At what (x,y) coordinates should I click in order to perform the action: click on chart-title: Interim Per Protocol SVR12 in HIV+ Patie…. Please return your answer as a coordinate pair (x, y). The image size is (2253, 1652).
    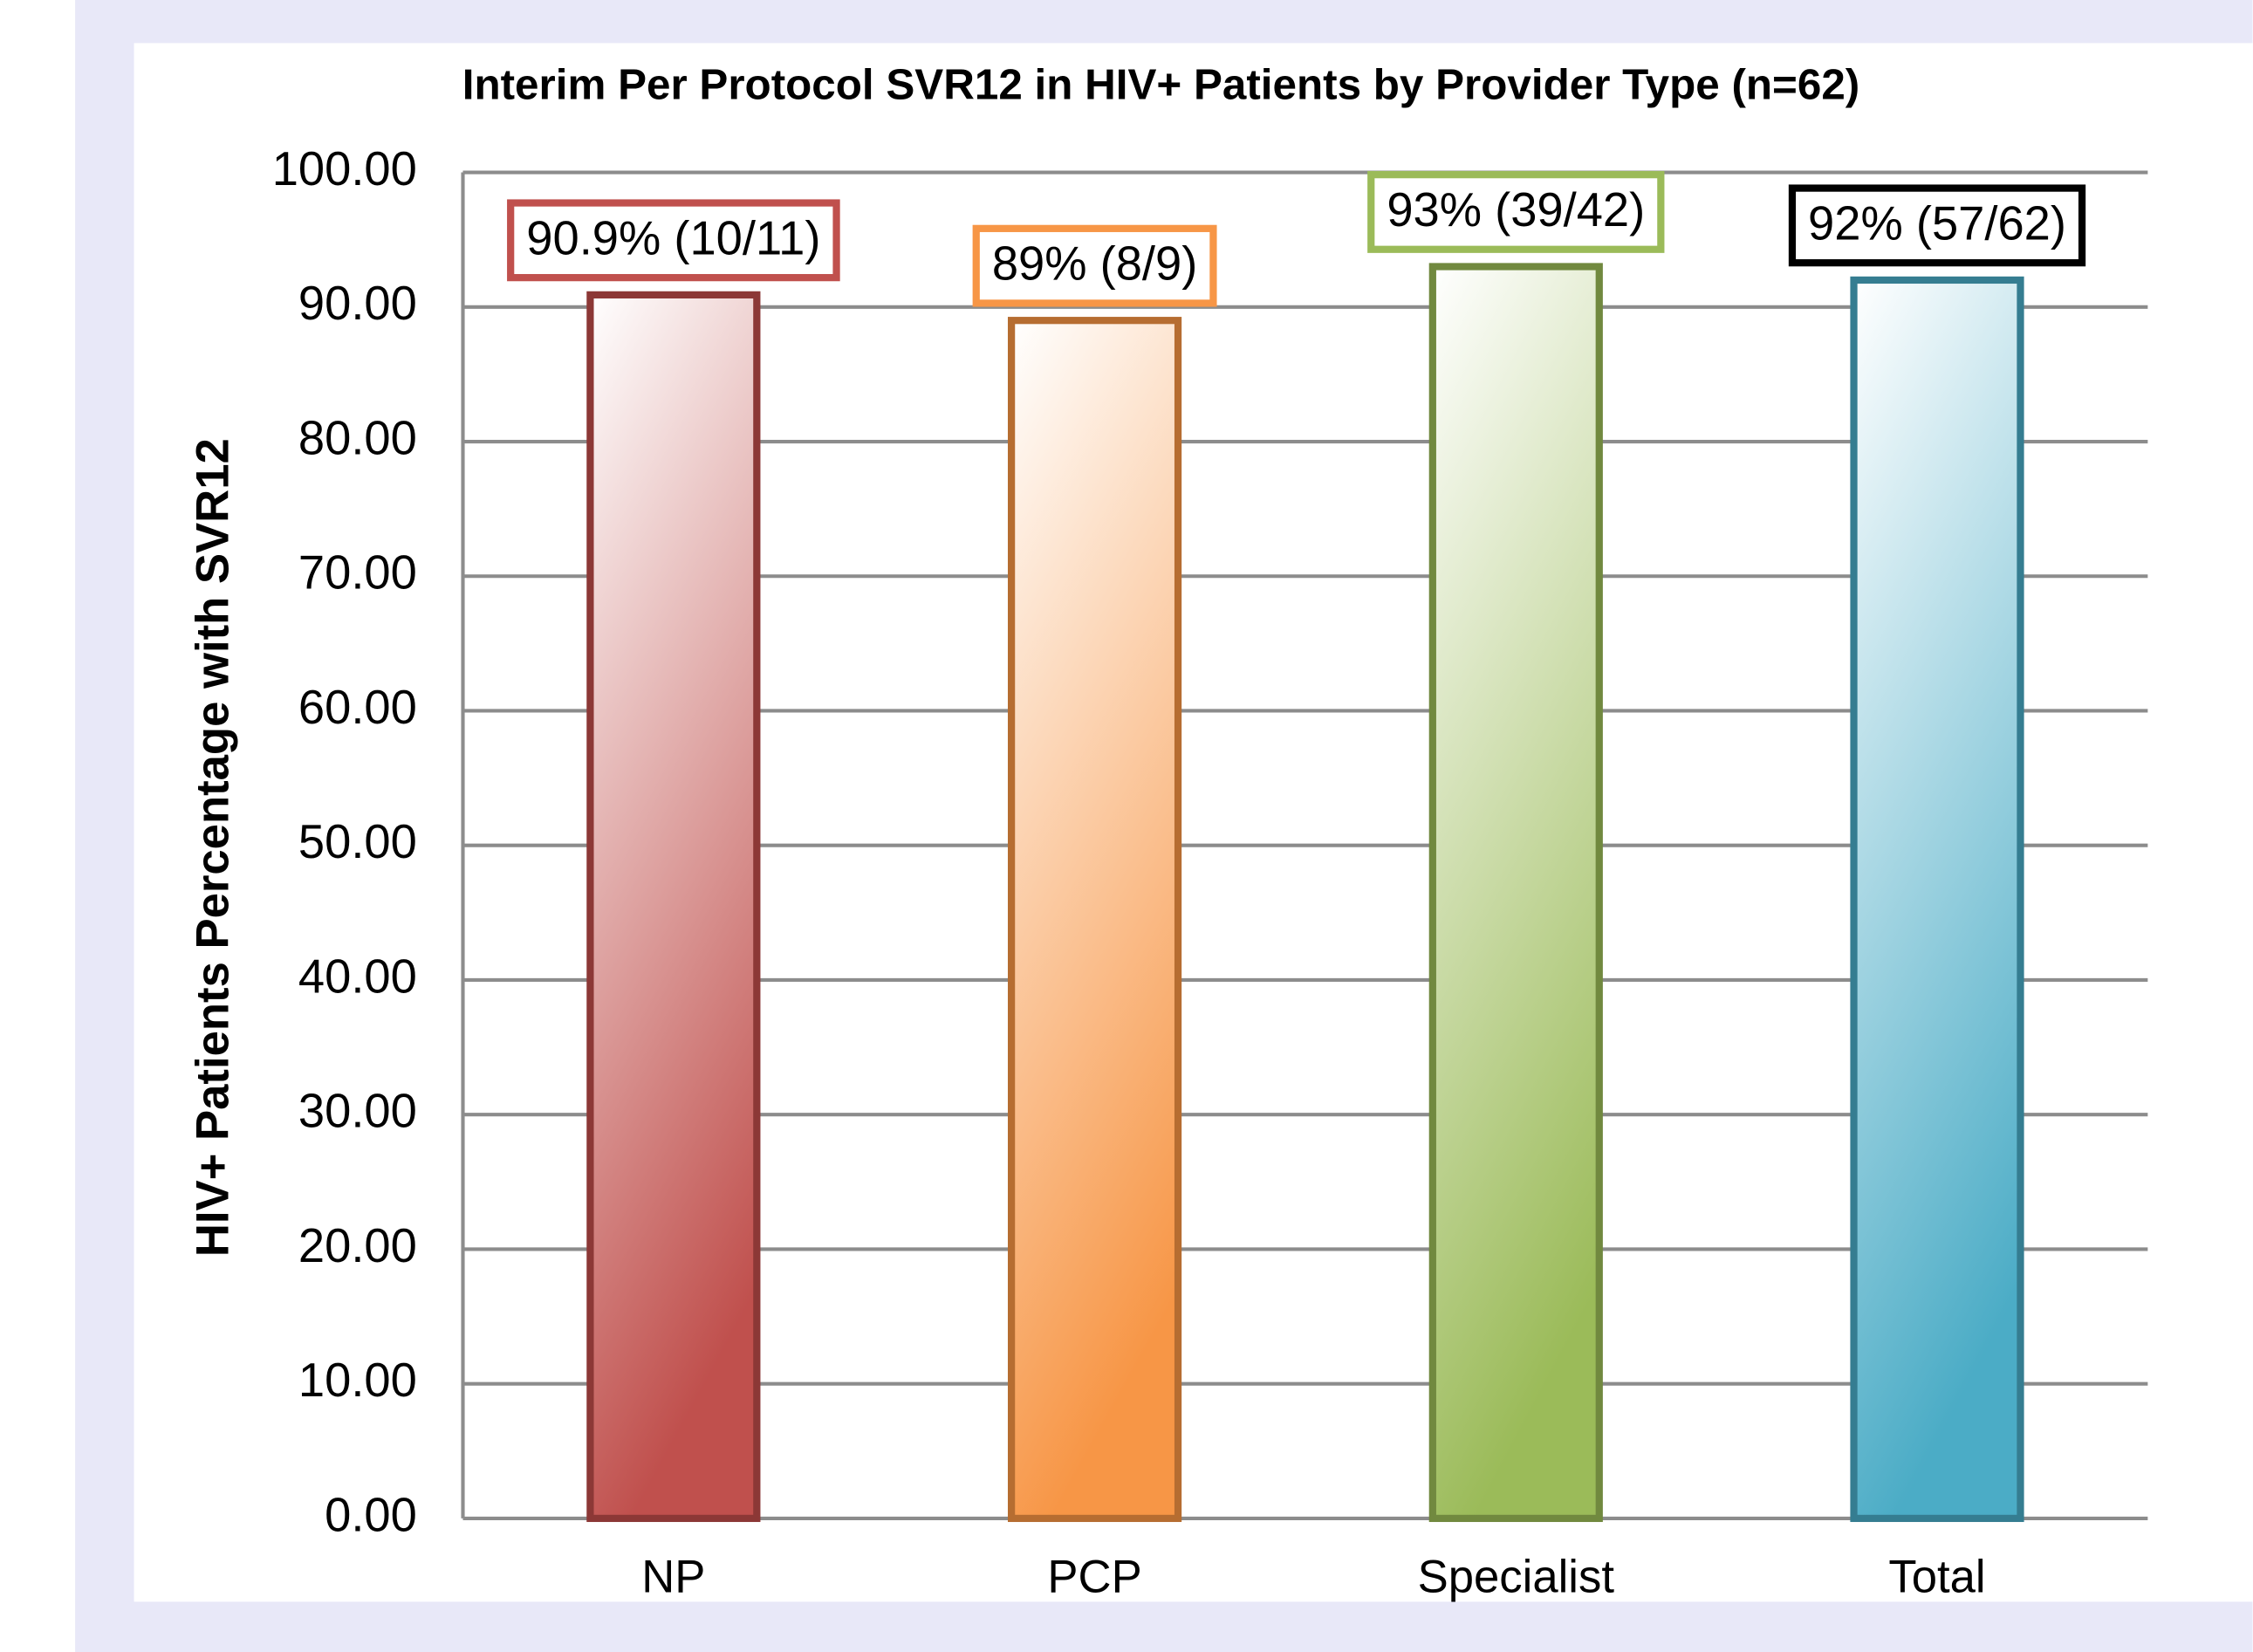
    Looking at the image, I should click on (1161, 84).